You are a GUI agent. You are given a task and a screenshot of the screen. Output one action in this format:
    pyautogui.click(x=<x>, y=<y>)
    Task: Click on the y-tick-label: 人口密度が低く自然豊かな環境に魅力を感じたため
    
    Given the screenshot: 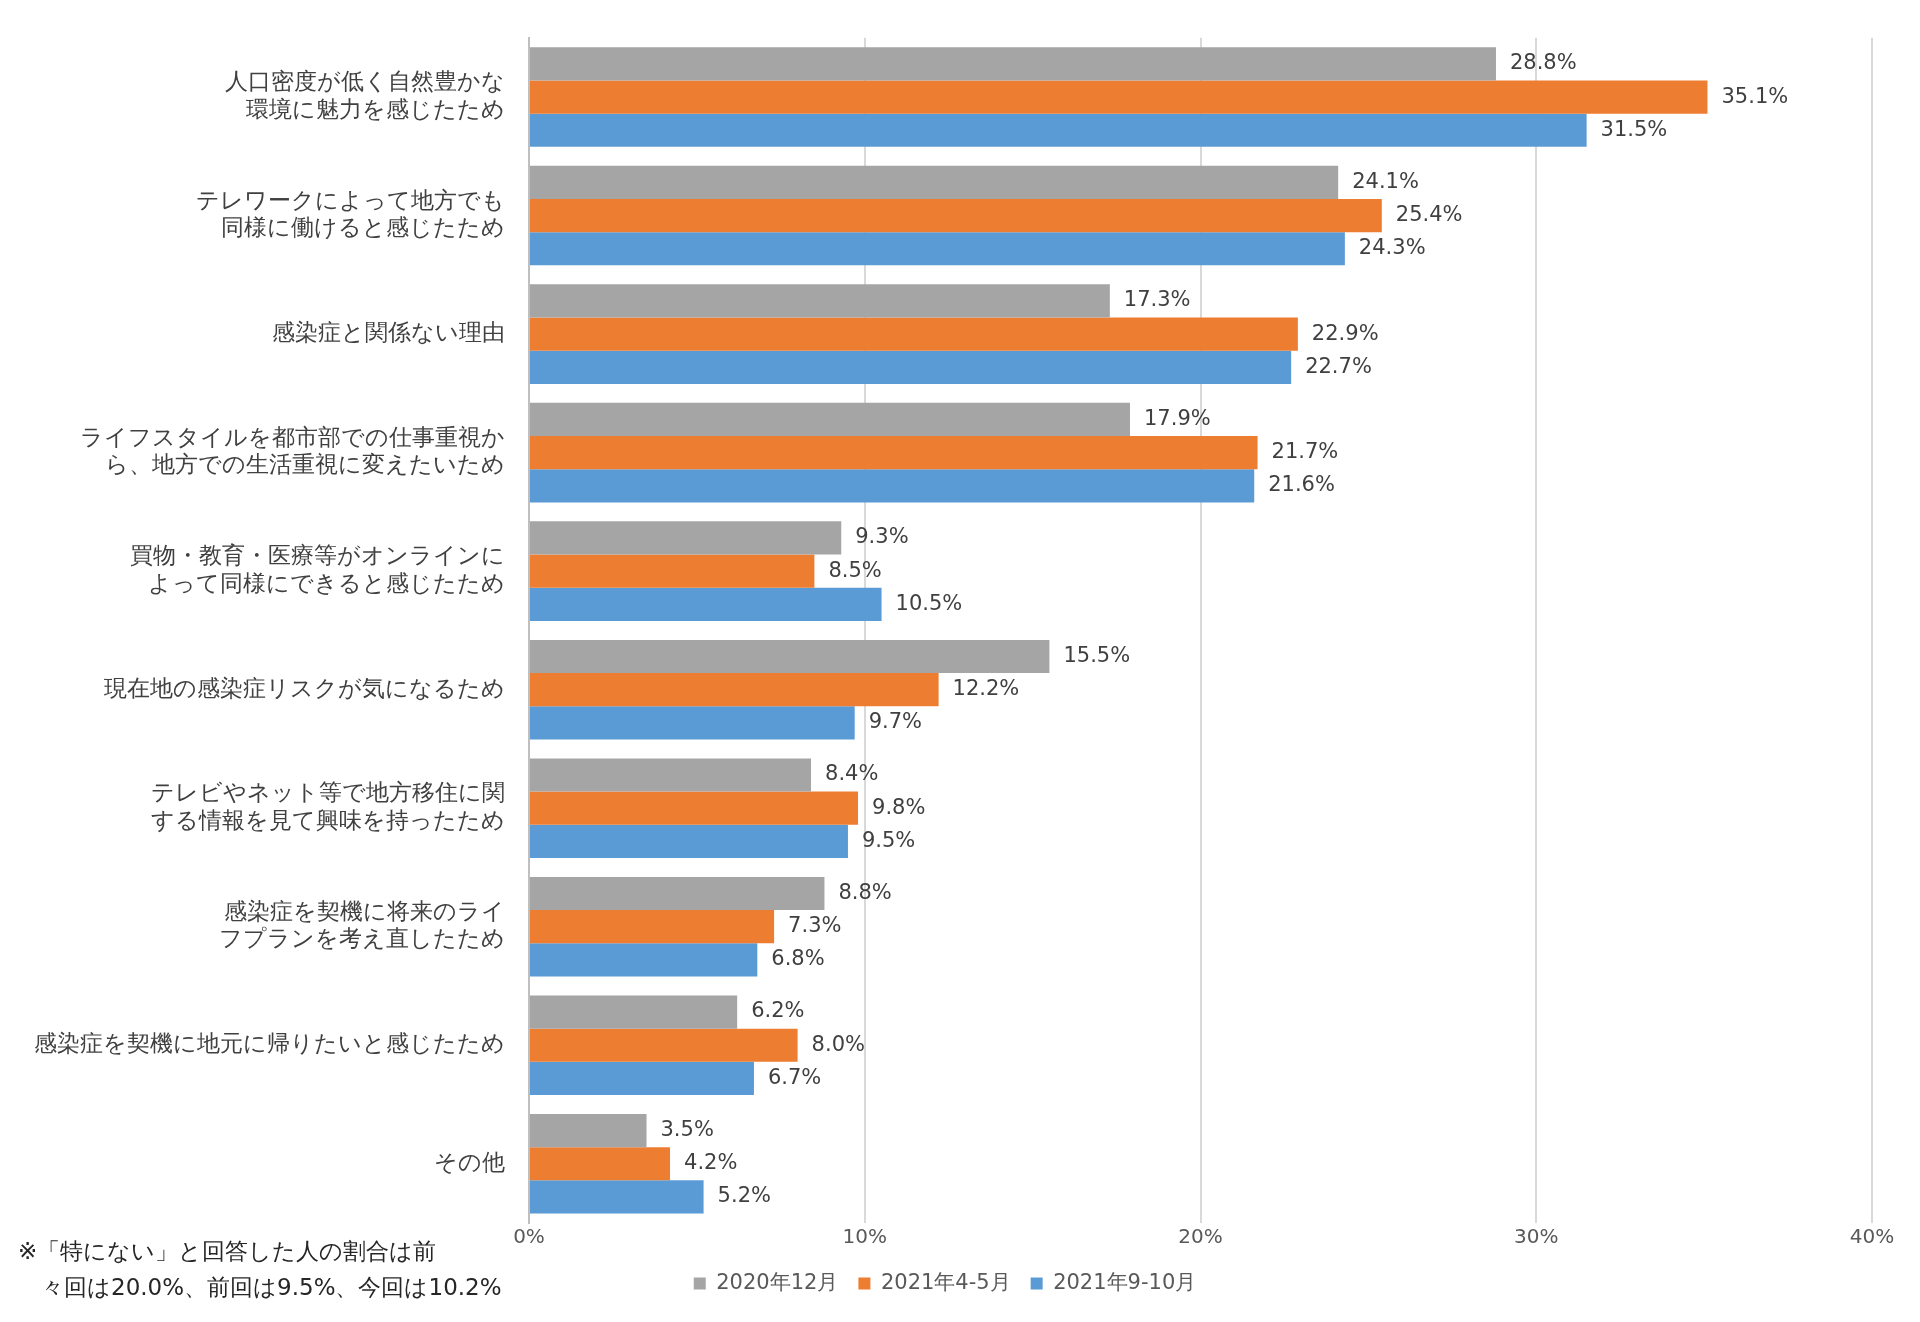 What is the action you would take?
    pyautogui.click(x=365, y=95)
    